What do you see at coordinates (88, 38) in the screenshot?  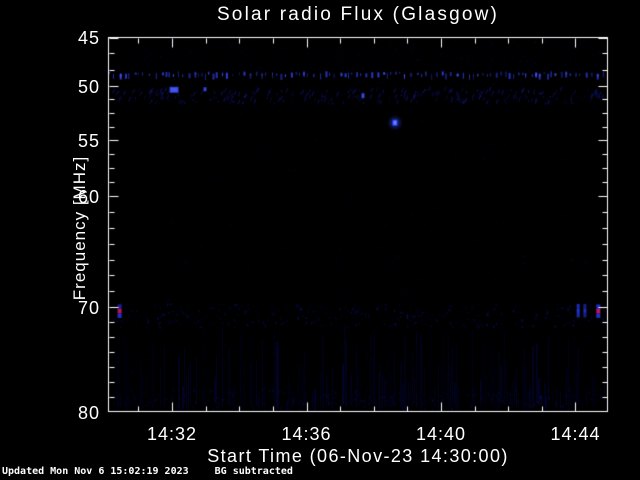 I see `y-tick-label: 45` at bounding box center [88, 38].